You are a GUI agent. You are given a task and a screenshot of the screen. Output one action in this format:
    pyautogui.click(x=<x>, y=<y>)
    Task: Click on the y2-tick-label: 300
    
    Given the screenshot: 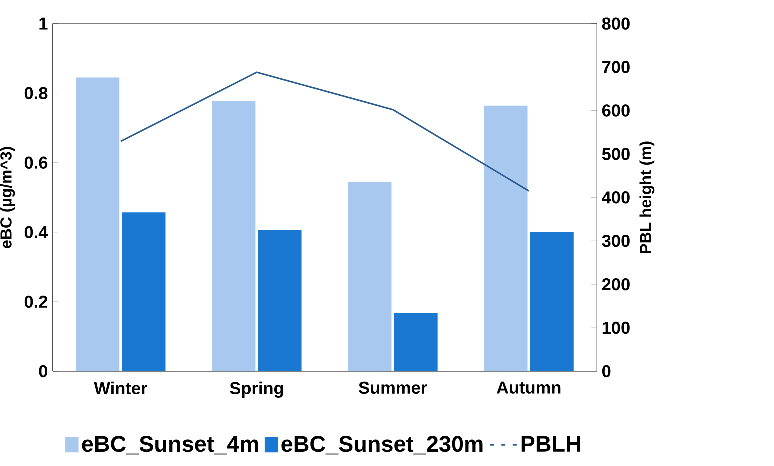 What is the action you would take?
    pyautogui.click(x=616, y=241)
    